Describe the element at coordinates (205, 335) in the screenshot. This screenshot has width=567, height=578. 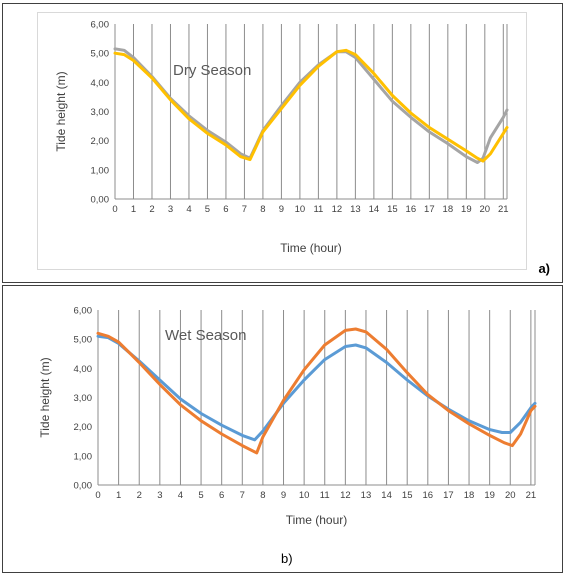
I see `chart-title: Wet Season` at that location.